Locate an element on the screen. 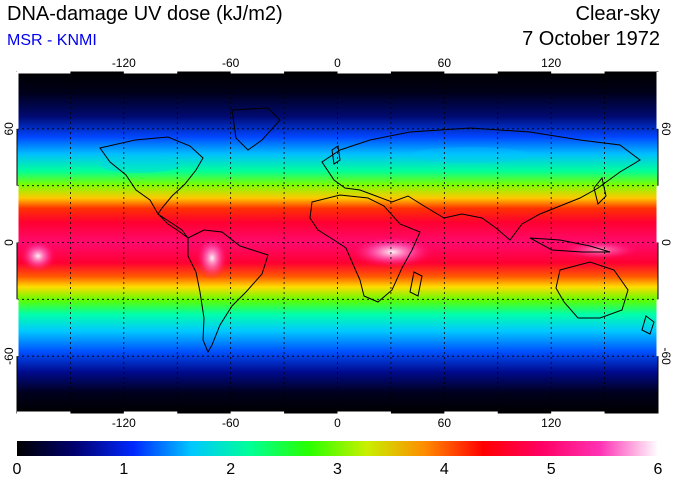 The width and height of the screenshot is (678, 480). uk-coast is located at coordinates (336, 155).